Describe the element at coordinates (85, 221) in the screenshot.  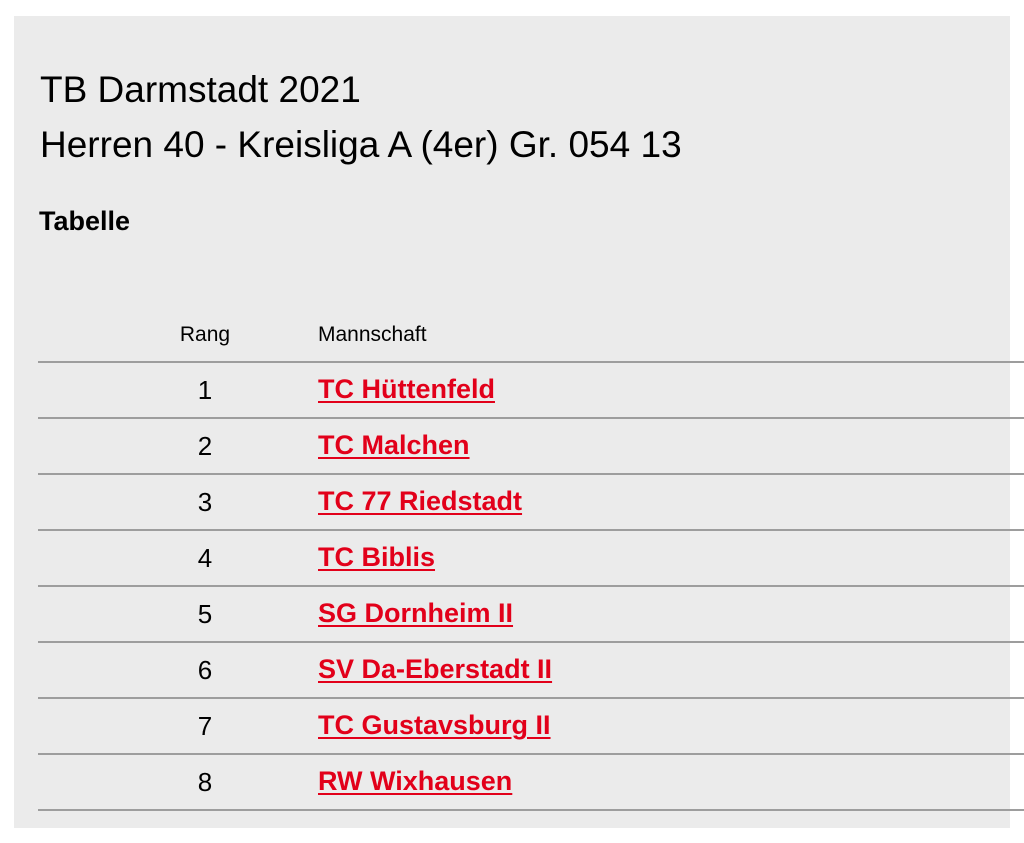
I see `section-heading: Tabelle` at that location.